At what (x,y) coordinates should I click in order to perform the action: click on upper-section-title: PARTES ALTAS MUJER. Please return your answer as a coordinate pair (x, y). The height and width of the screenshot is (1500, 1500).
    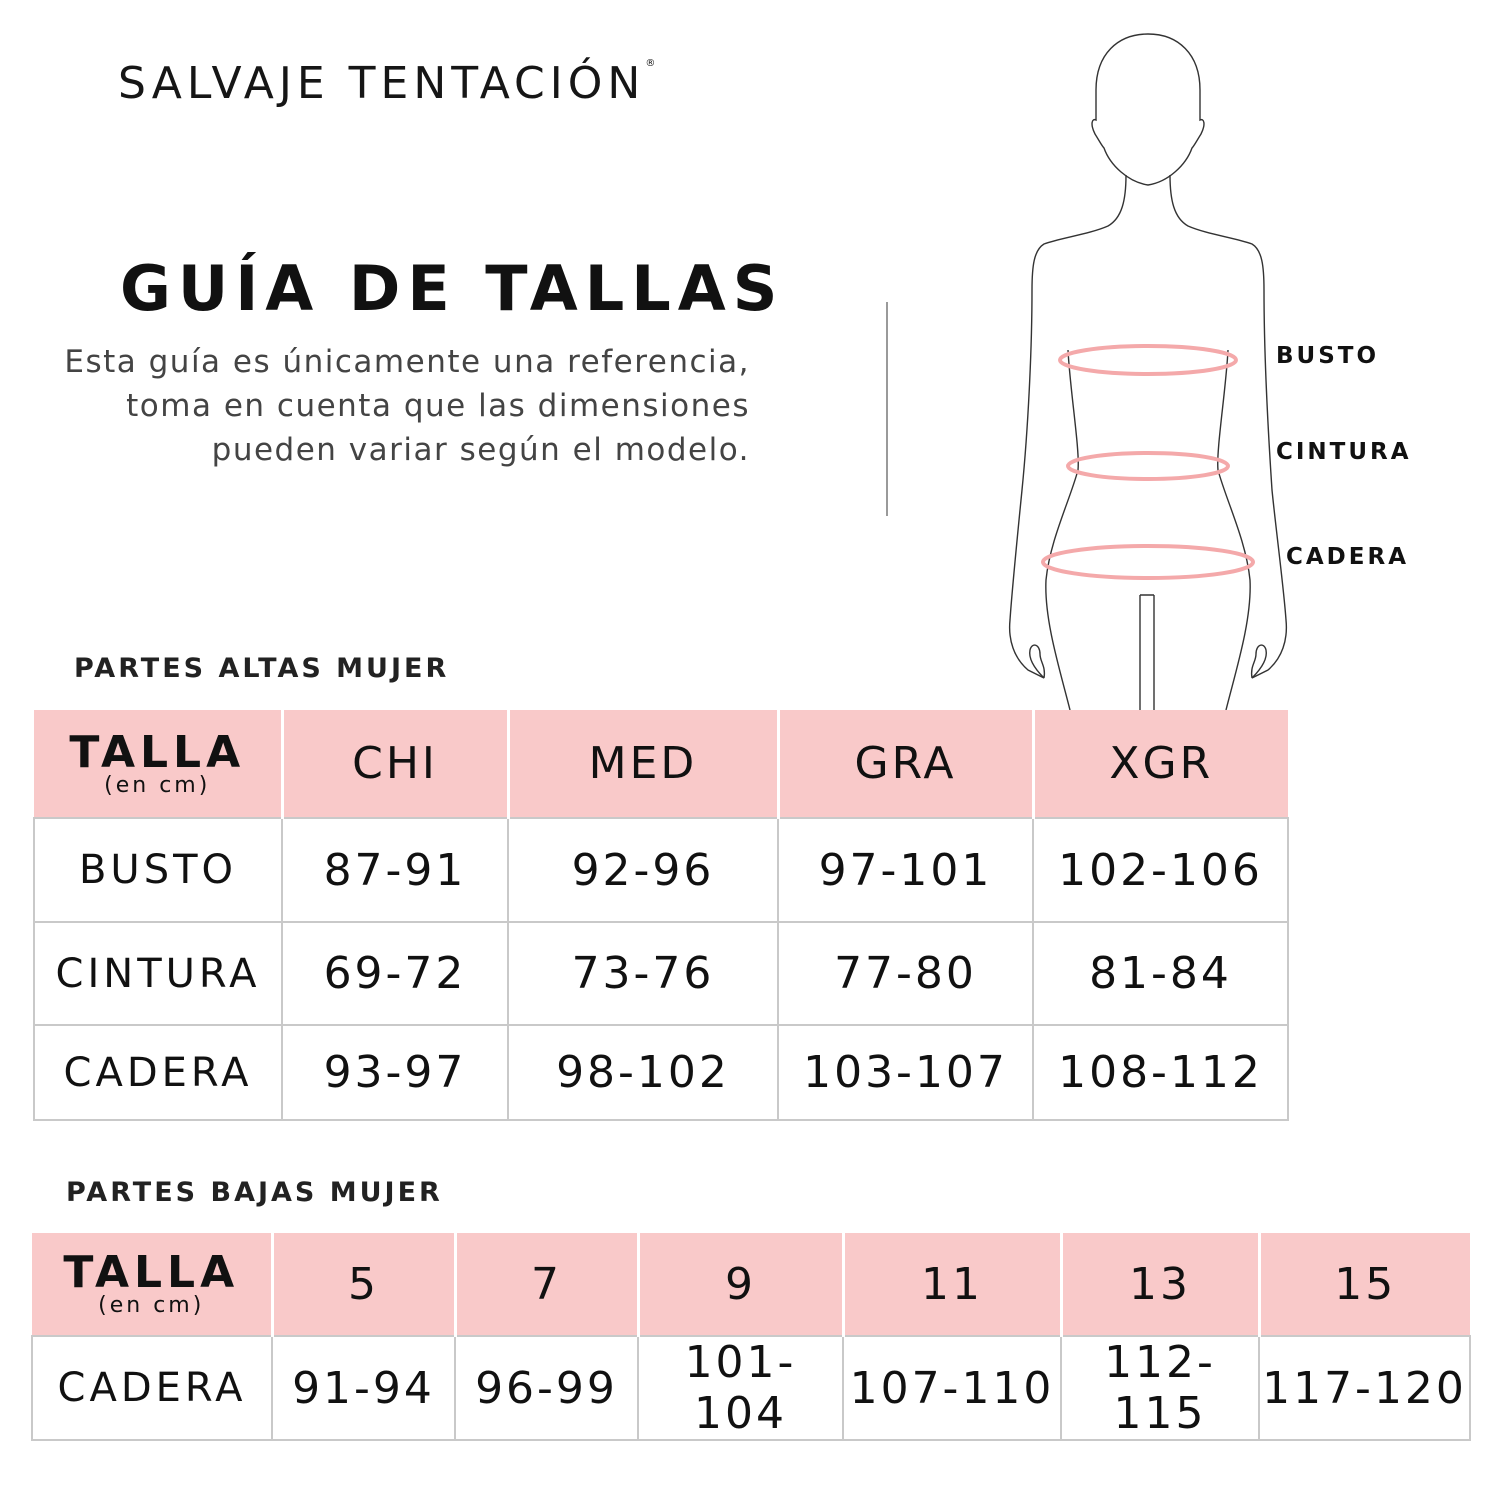
    Looking at the image, I should click on (262, 668).